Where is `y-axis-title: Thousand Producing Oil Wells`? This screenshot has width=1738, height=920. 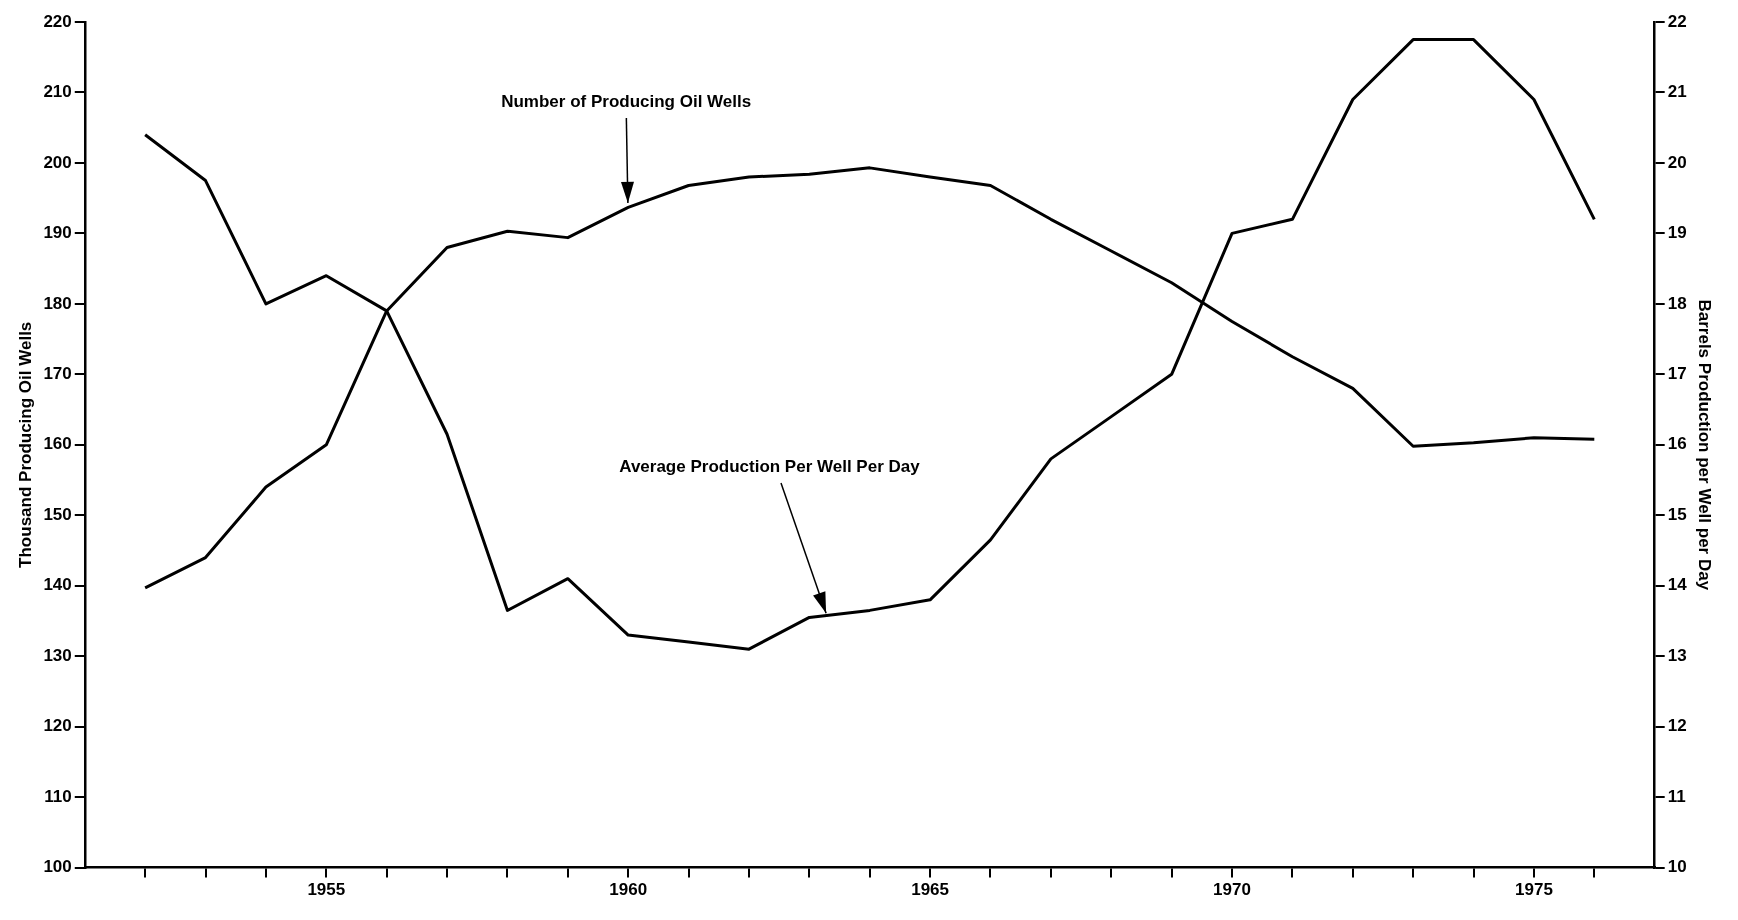 y-axis-title: Thousand Producing Oil Wells is located at coordinates (25, 444).